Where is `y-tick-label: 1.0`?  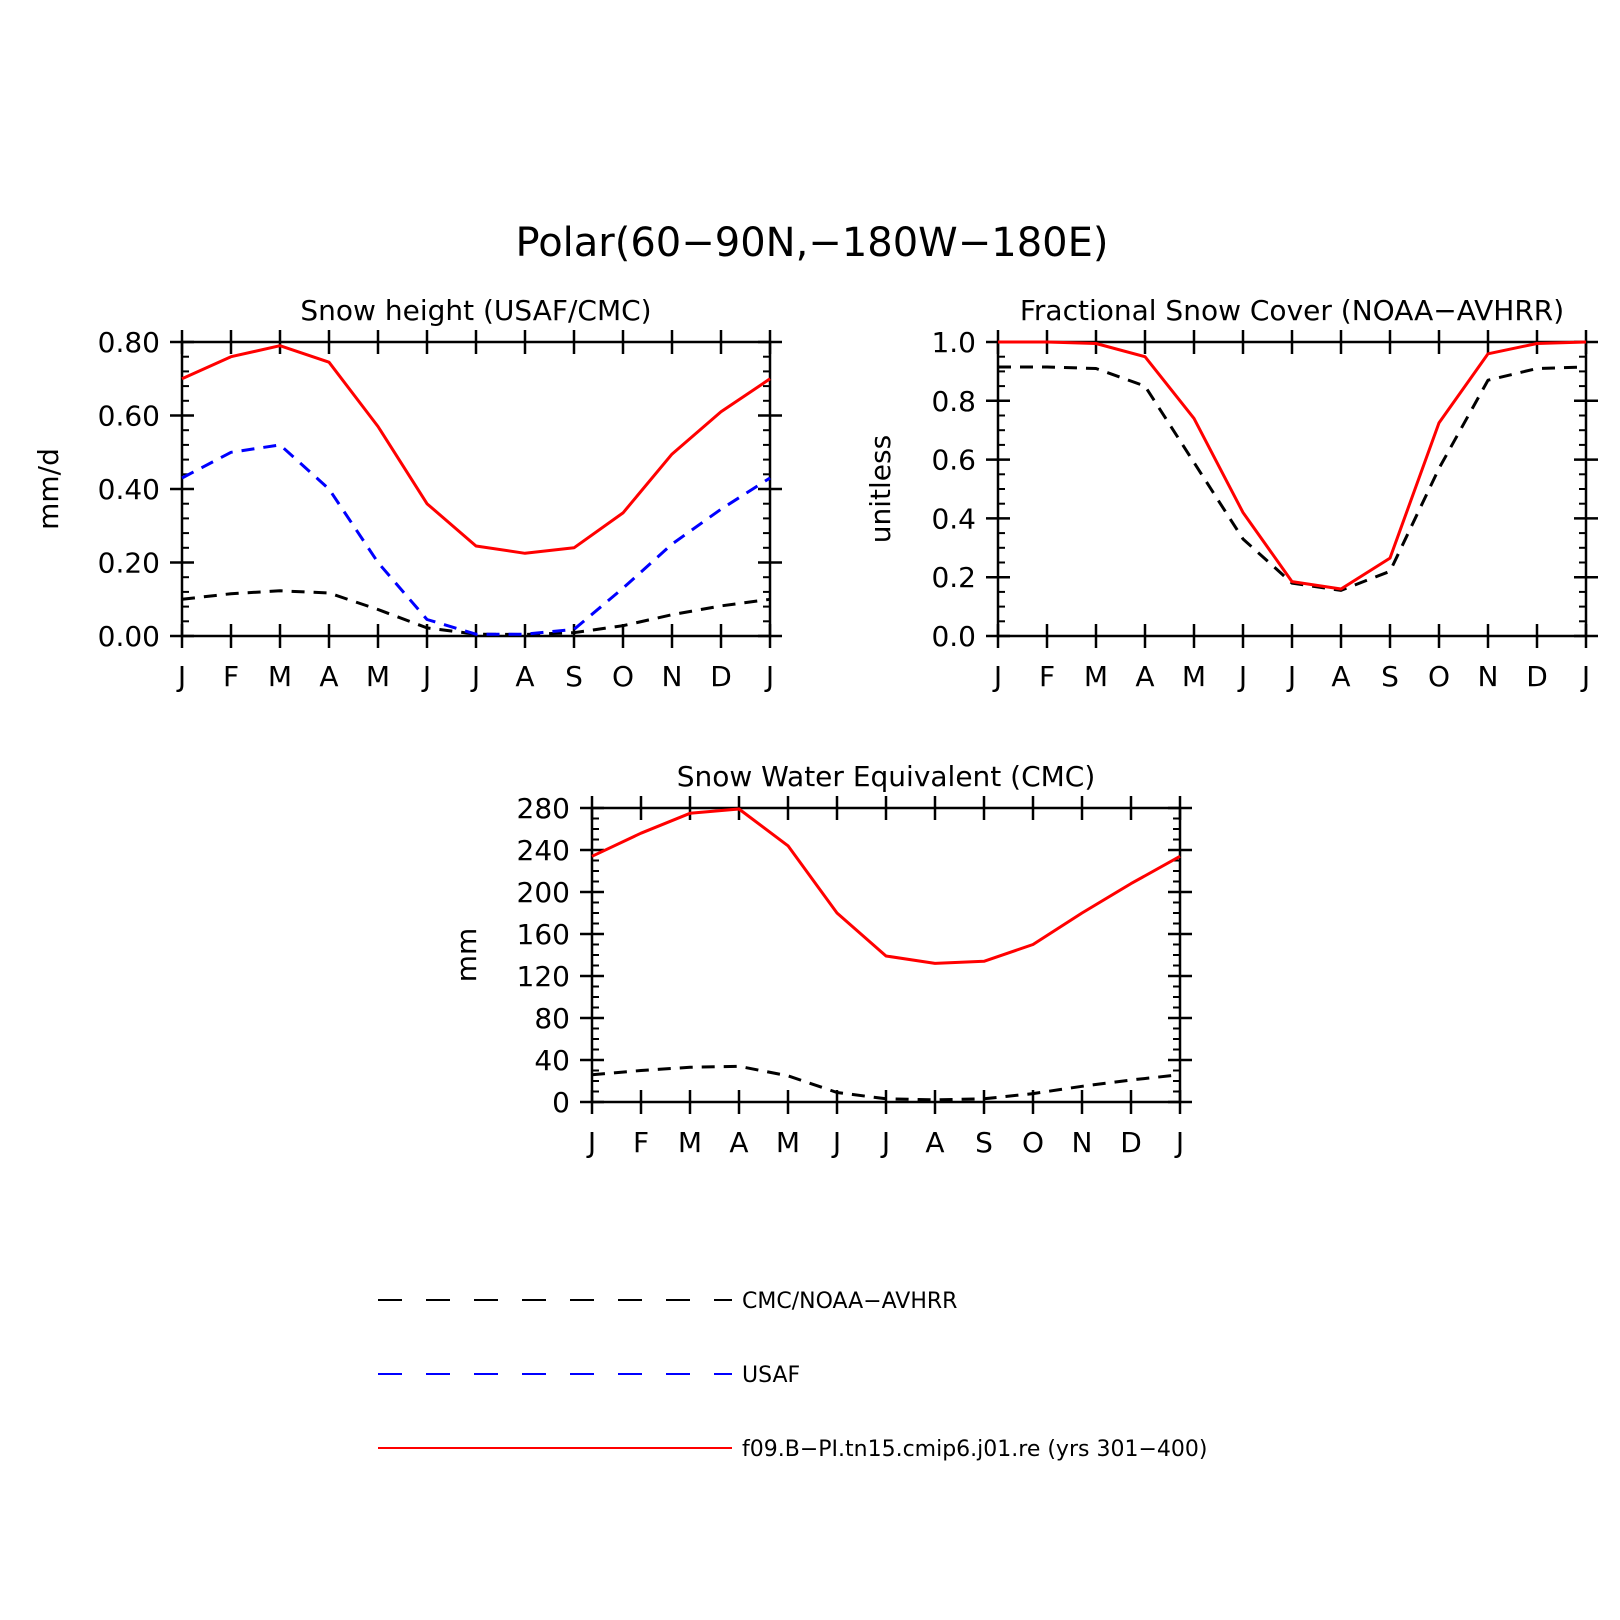
y-tick-label: 1.0 is located at coordinates (953, 342).